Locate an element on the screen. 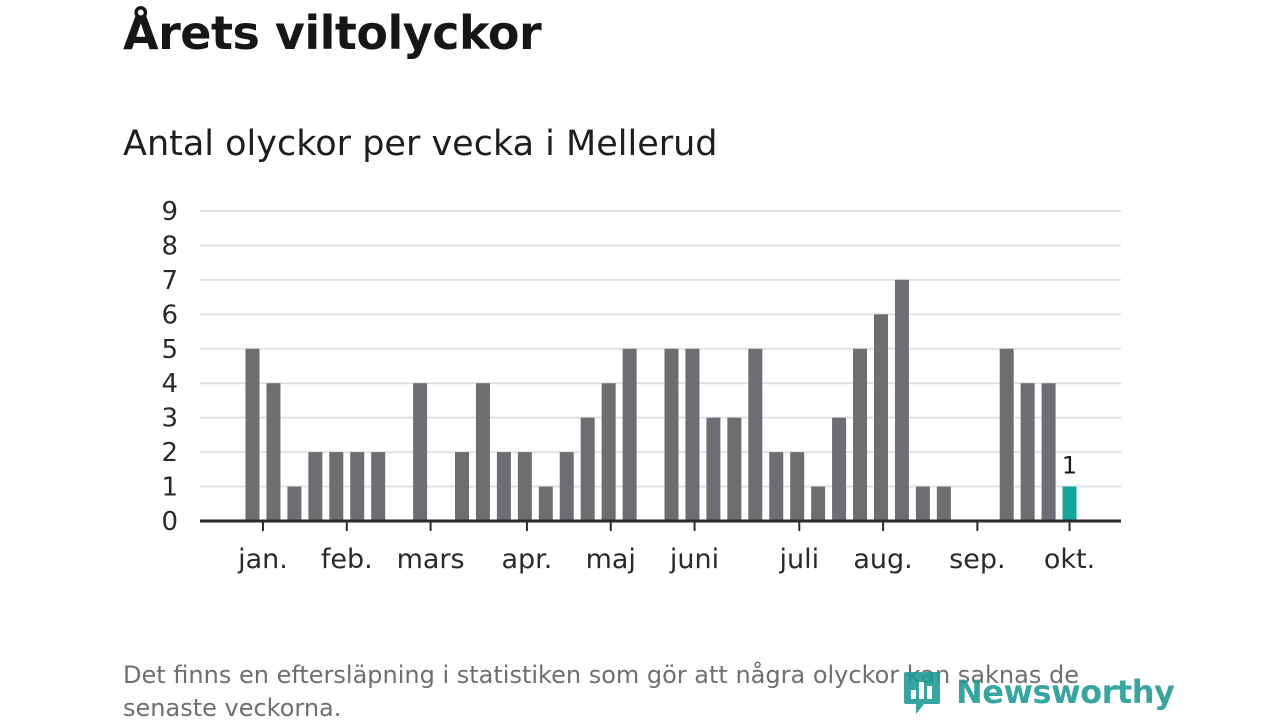  newsworthy-logo-icon is located at coordinates (922, 693).